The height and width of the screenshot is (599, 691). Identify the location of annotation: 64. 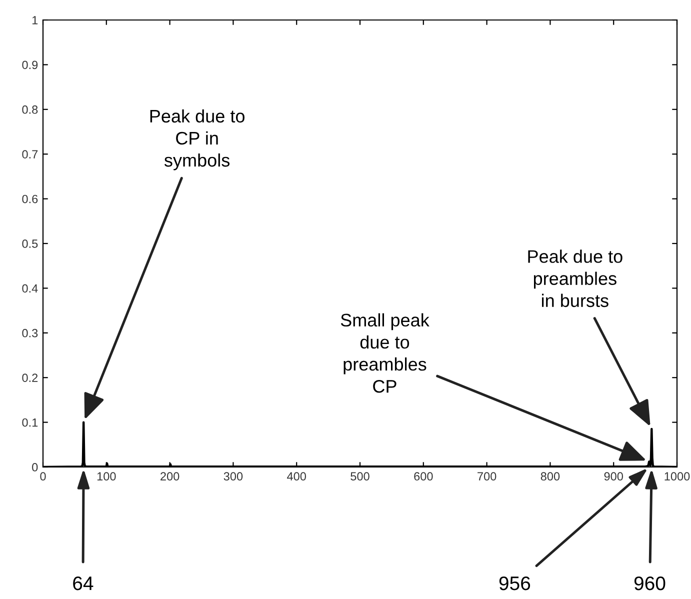
(83, 583).